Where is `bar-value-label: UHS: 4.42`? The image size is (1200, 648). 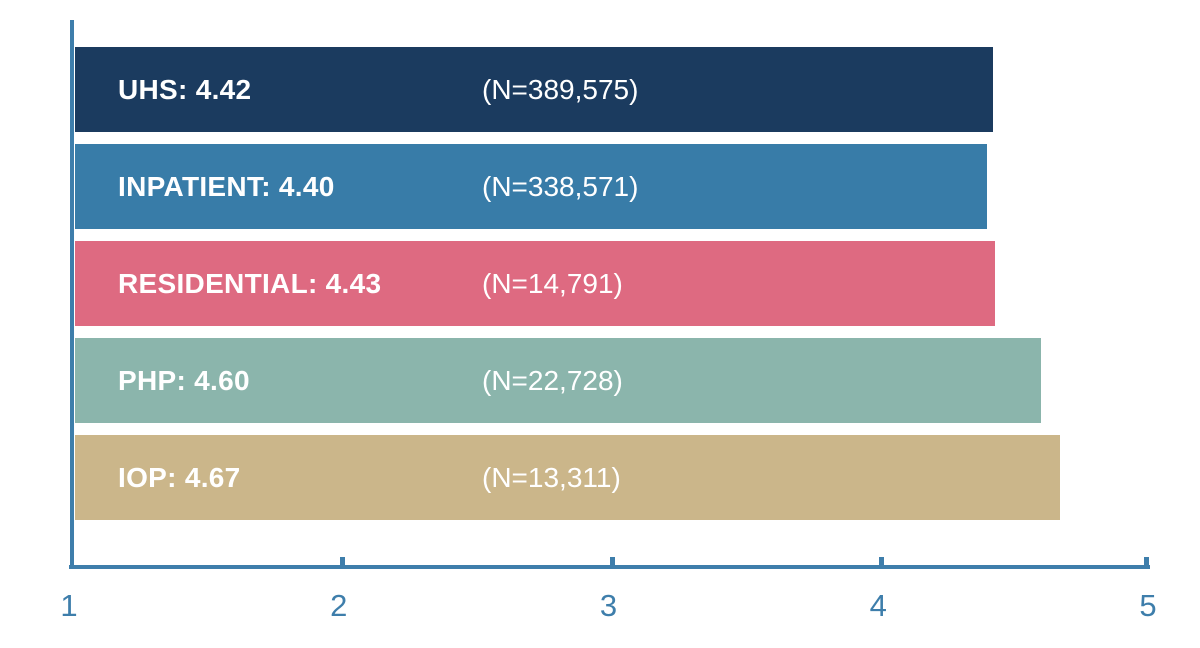
bar-value-label: UHS: 4.42 is located at coordinates (185, 89).